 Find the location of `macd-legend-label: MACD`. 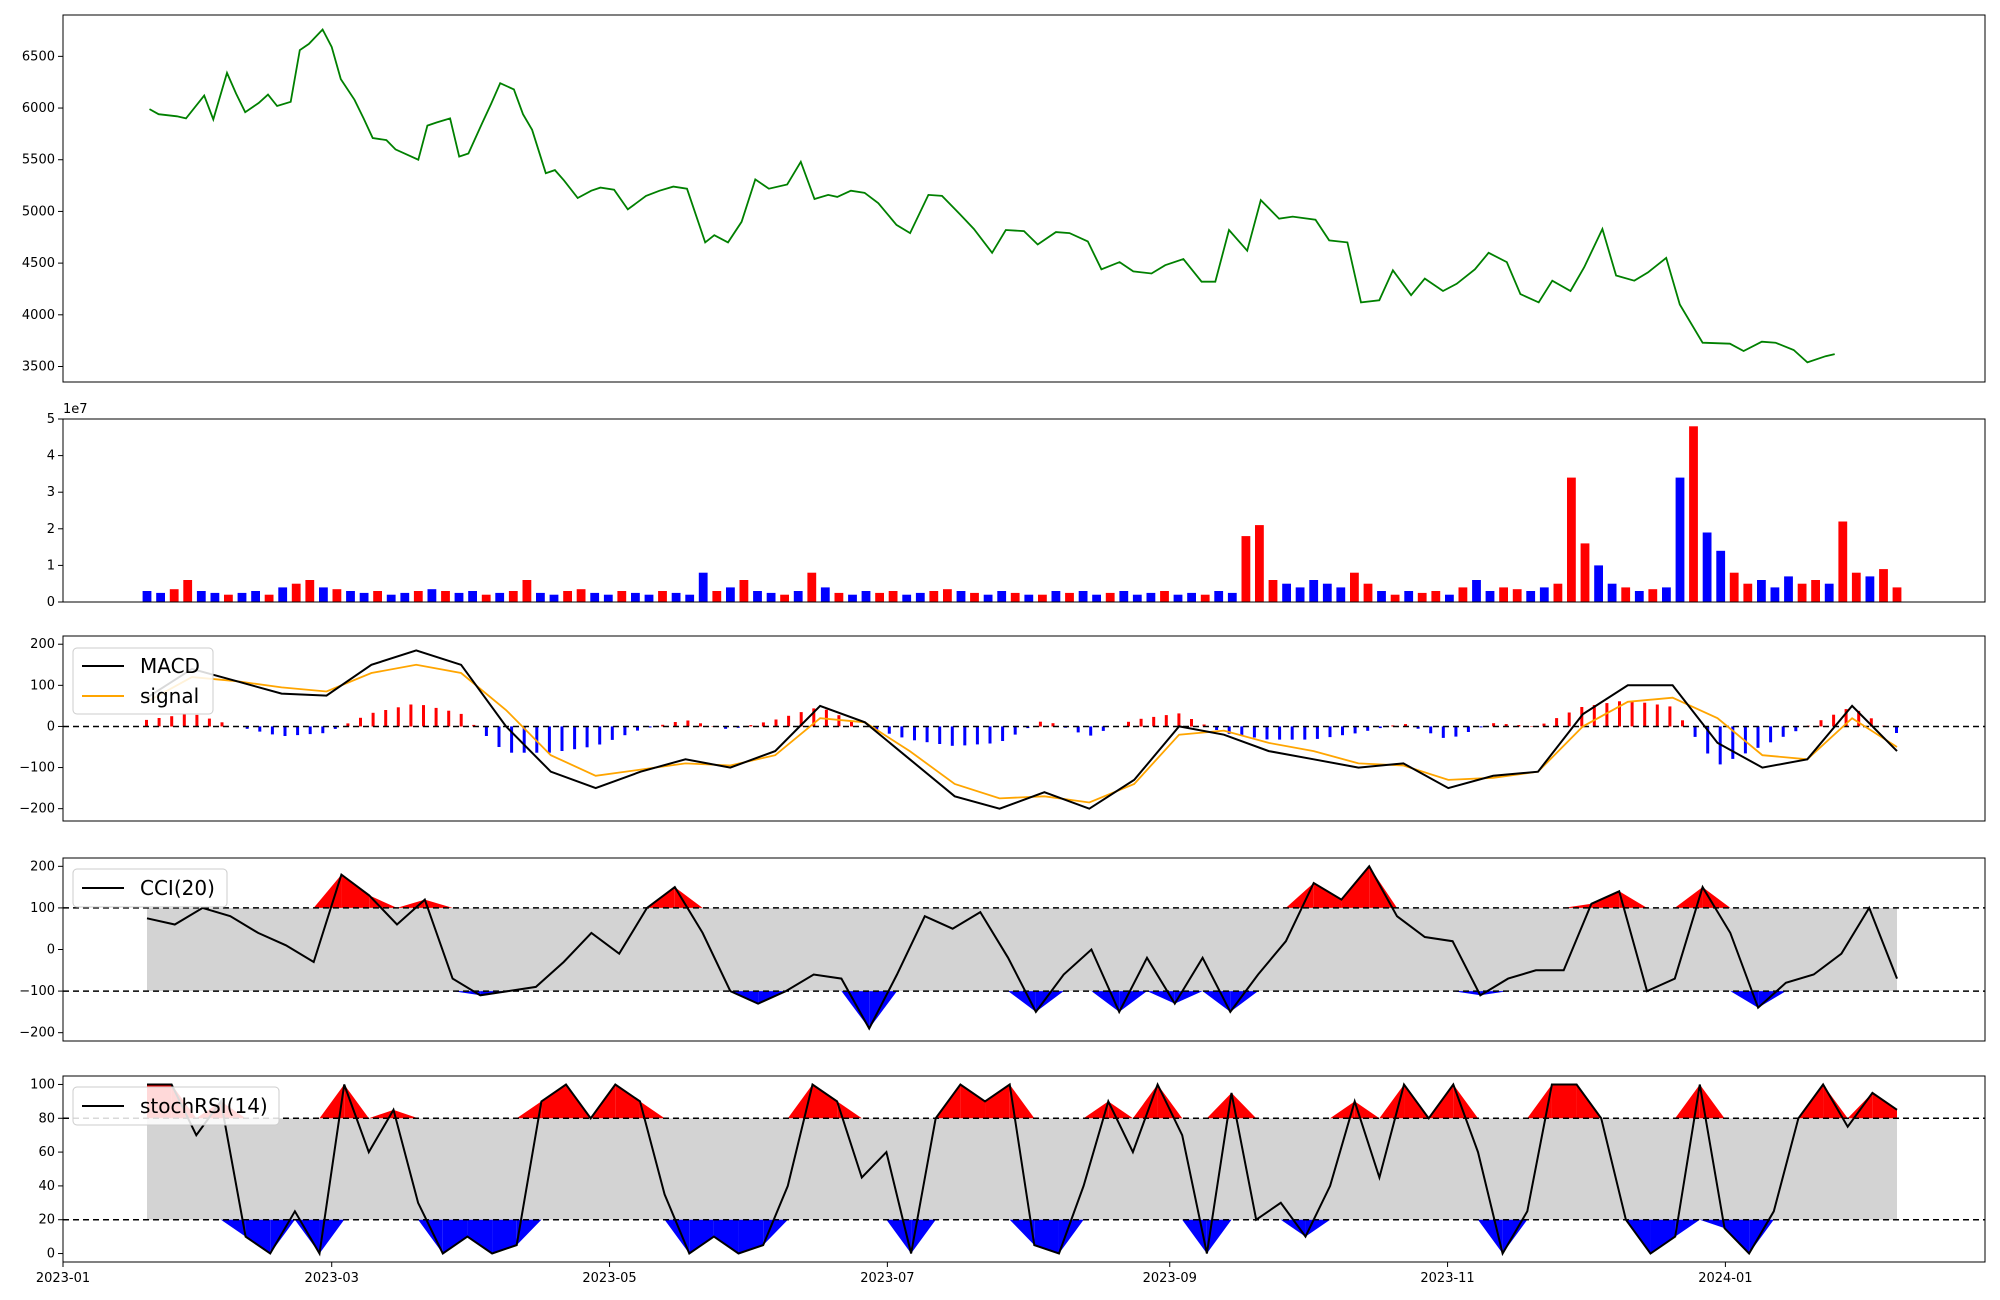

macd-legend-label: MACD is located at coordinates (170, 666).